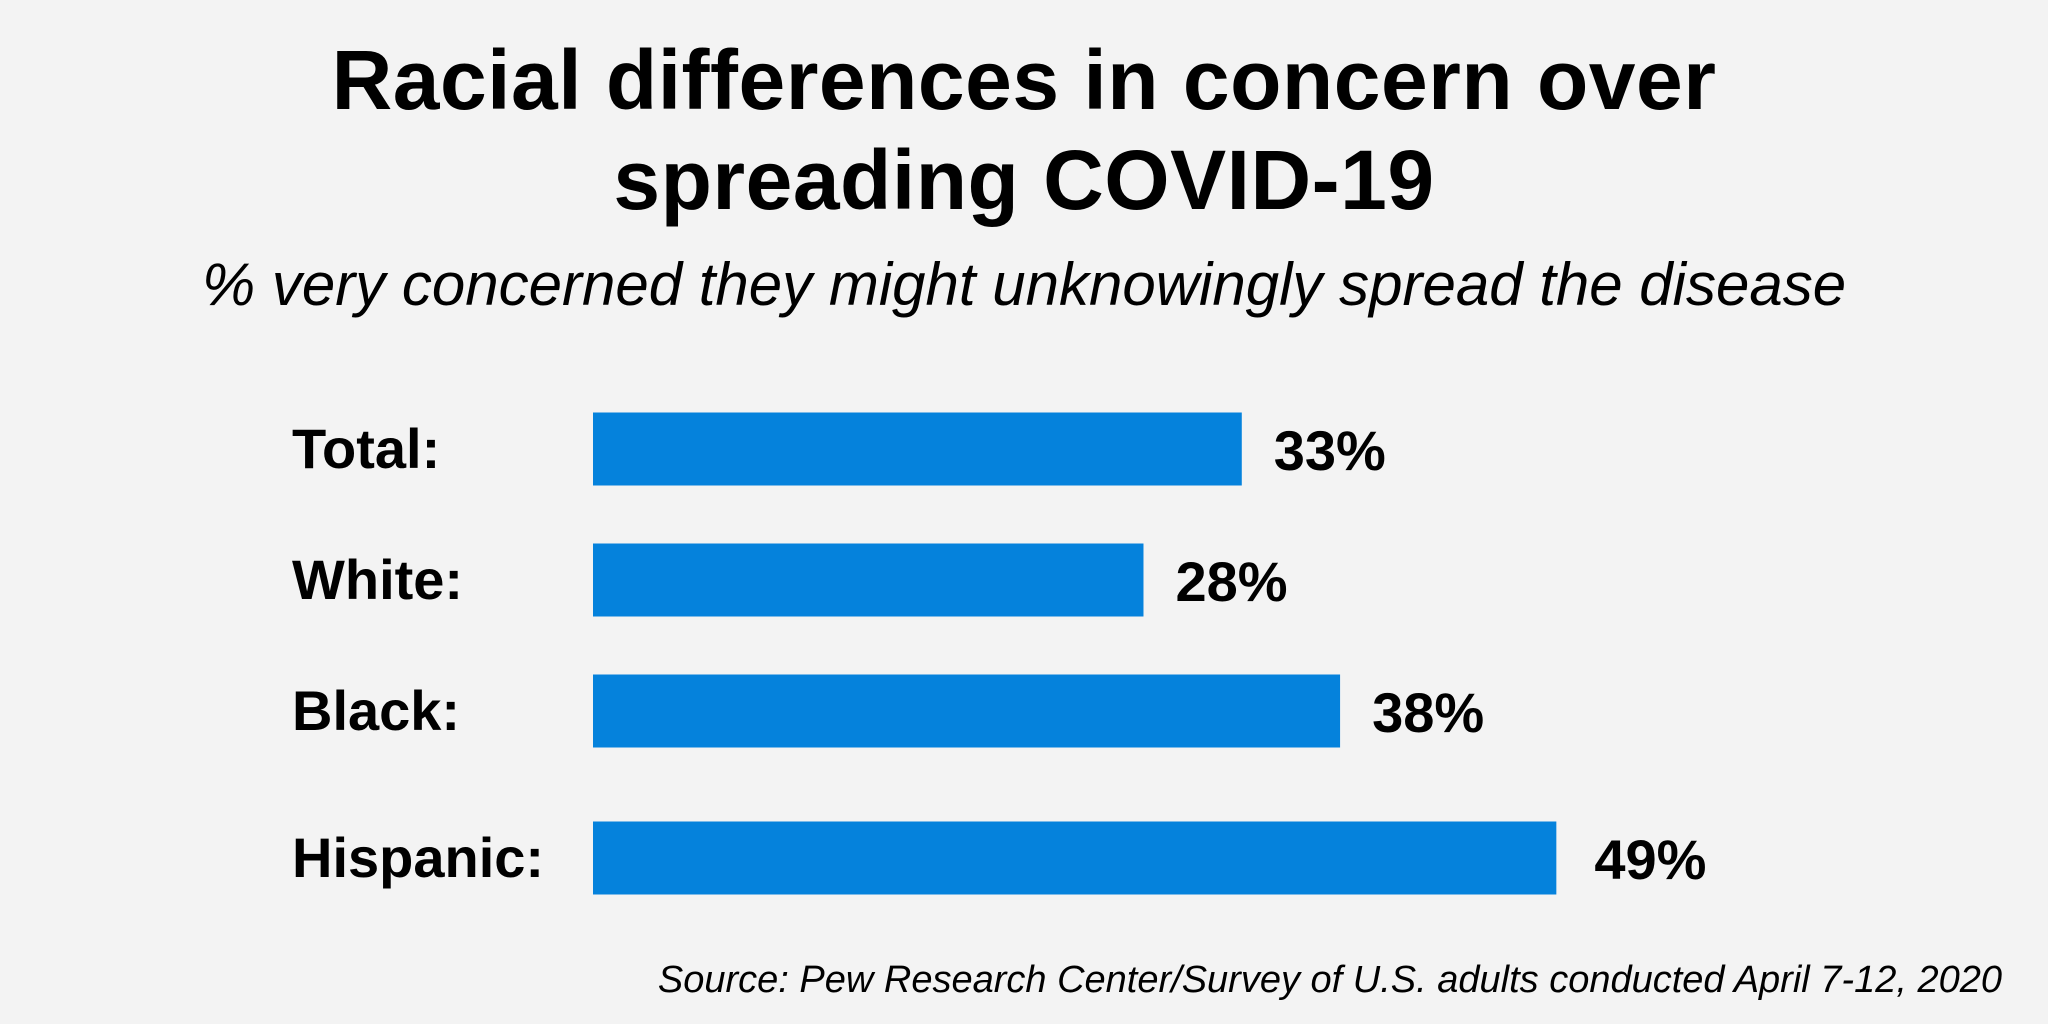 Image resolution: width=2048 pixels, height=1024 pixels. What do you see at coordinates (1231, 581) in the screenshot?
I see `value-label: 28%` at bounding box center [1231, 581].